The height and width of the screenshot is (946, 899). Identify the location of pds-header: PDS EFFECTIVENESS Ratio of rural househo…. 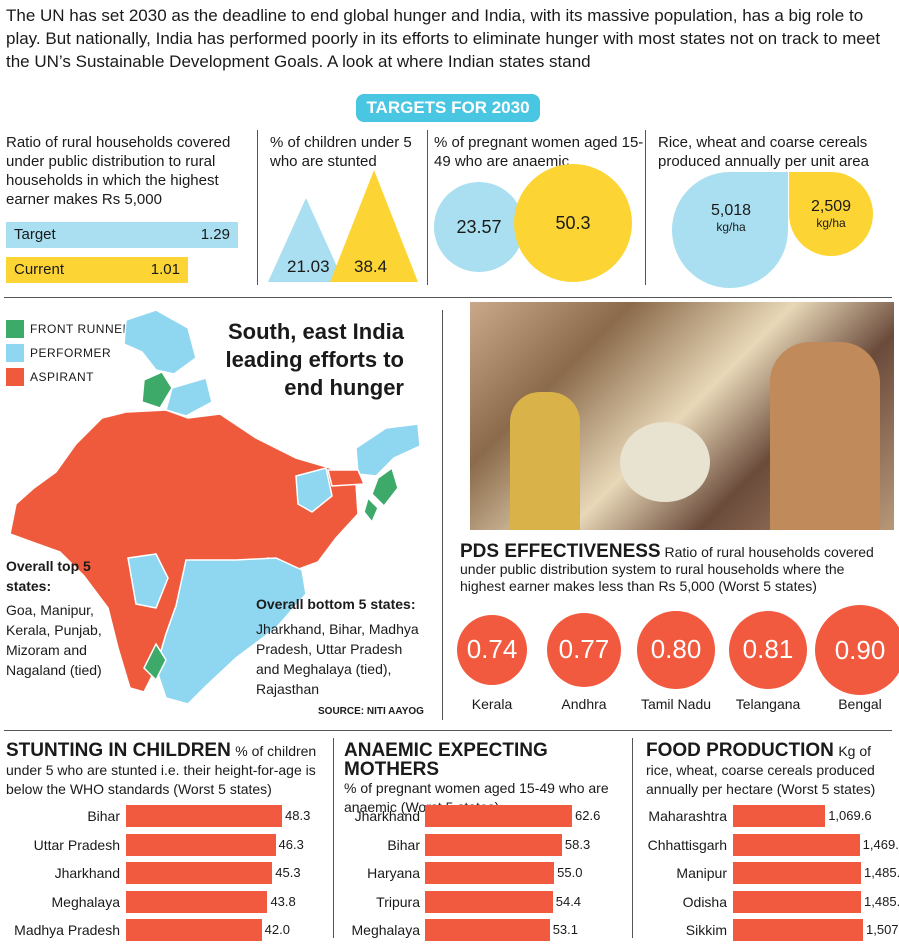
(676, 568).